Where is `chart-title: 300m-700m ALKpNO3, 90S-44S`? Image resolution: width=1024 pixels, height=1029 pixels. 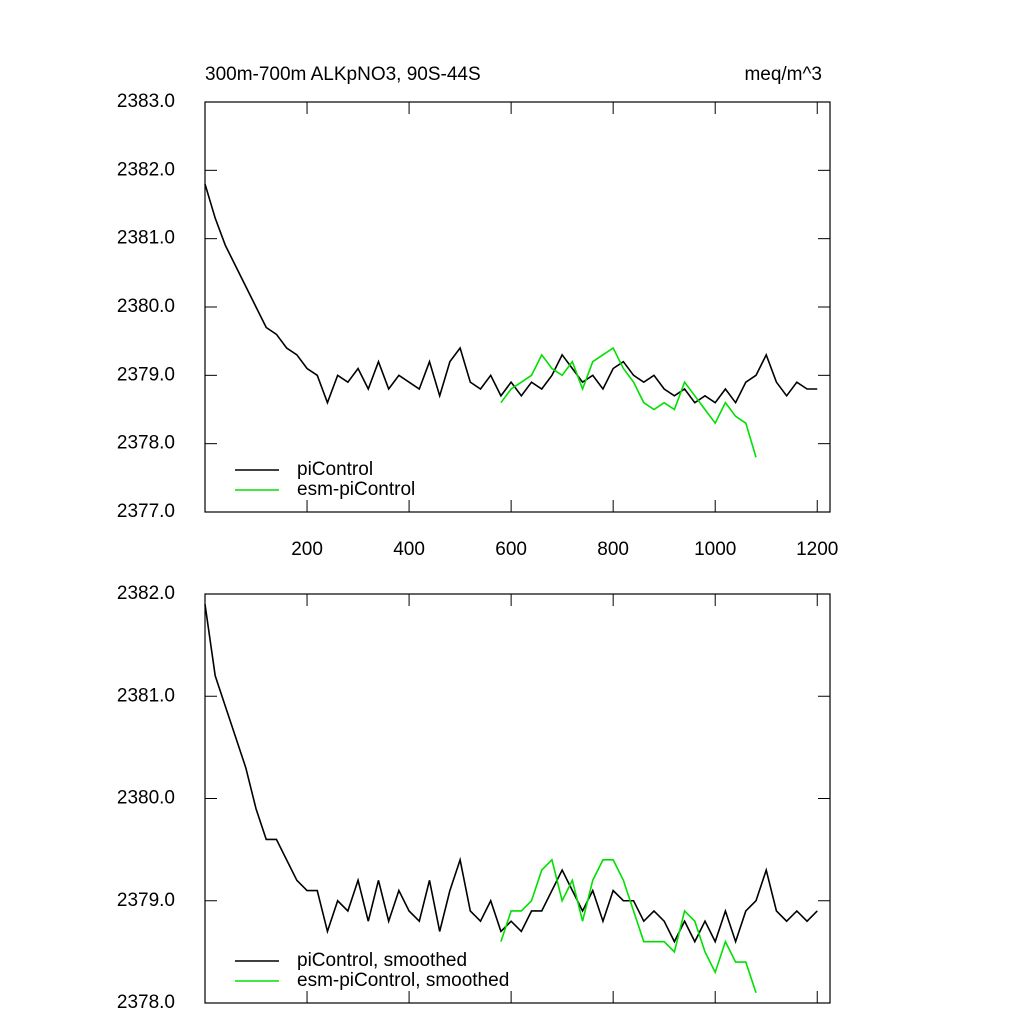 chart-title: 300m-700m ALKpNO3, 90S-44S is located at coordinates (343, 74).